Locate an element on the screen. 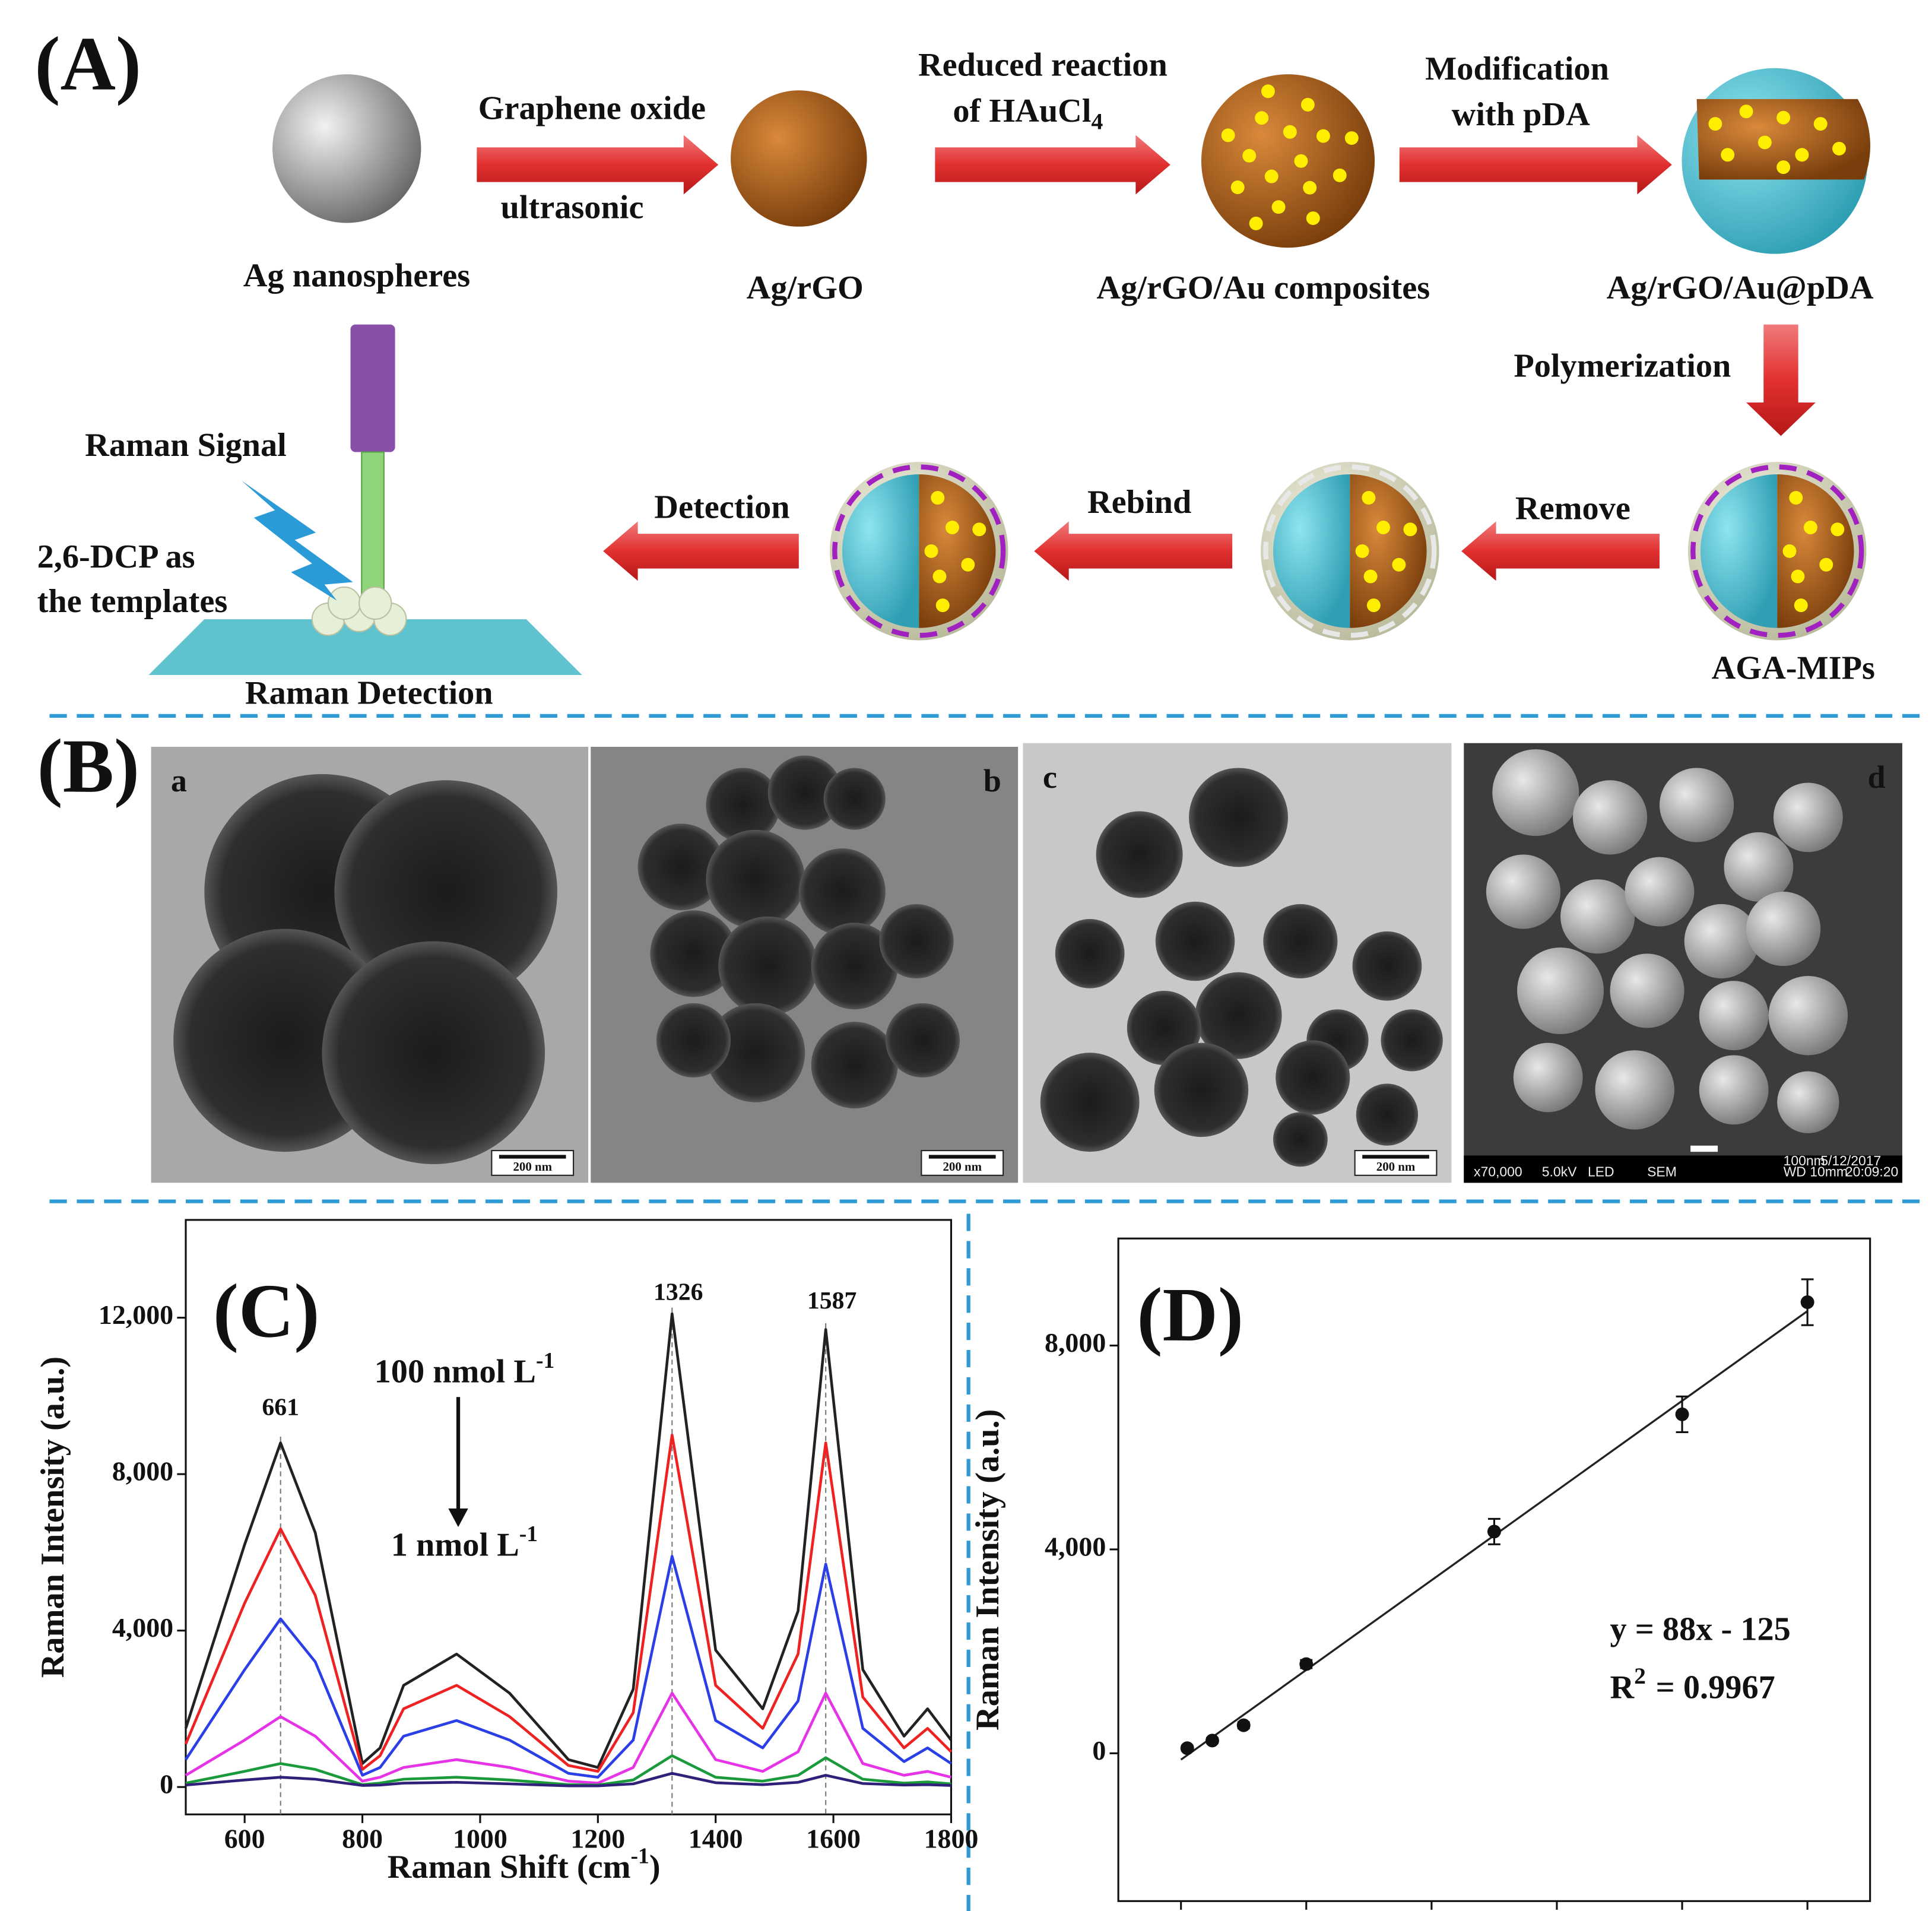  step-label: ultrasonic is located at coordinates (571, 207).